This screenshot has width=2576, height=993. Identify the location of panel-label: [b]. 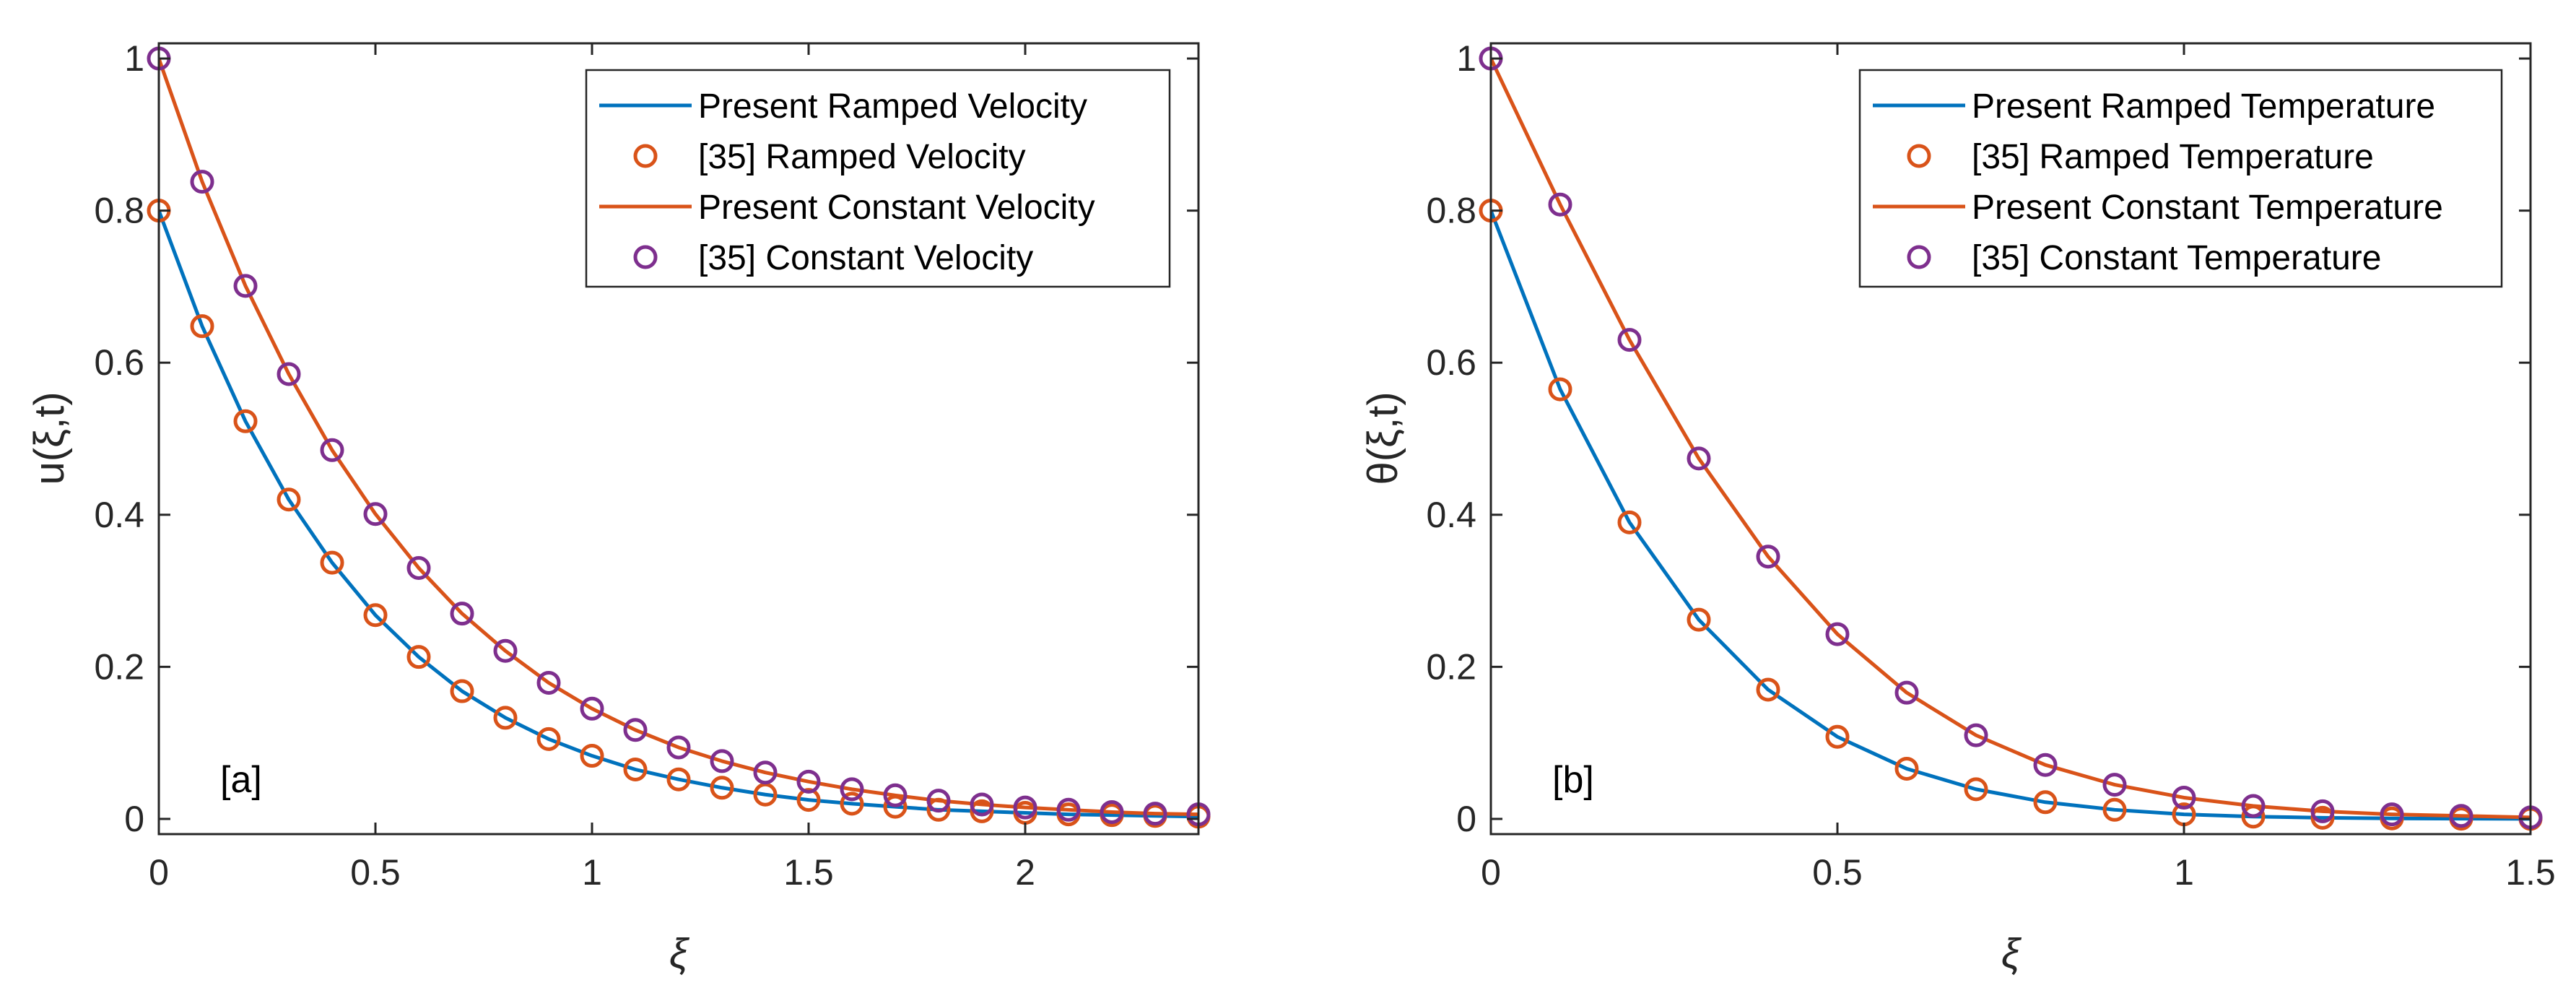
(1573, 780).